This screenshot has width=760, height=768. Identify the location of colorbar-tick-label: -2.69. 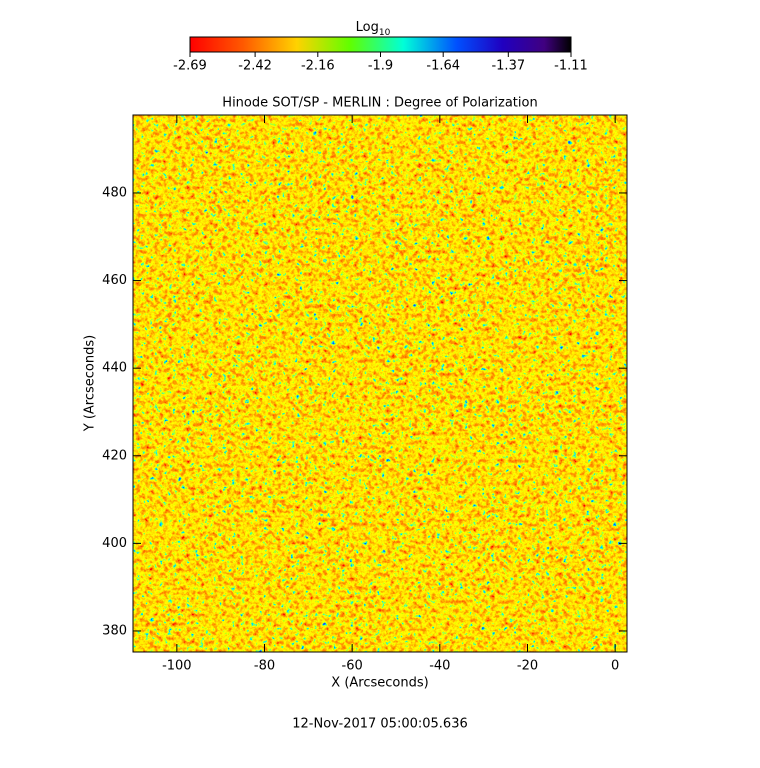
(190, 66).